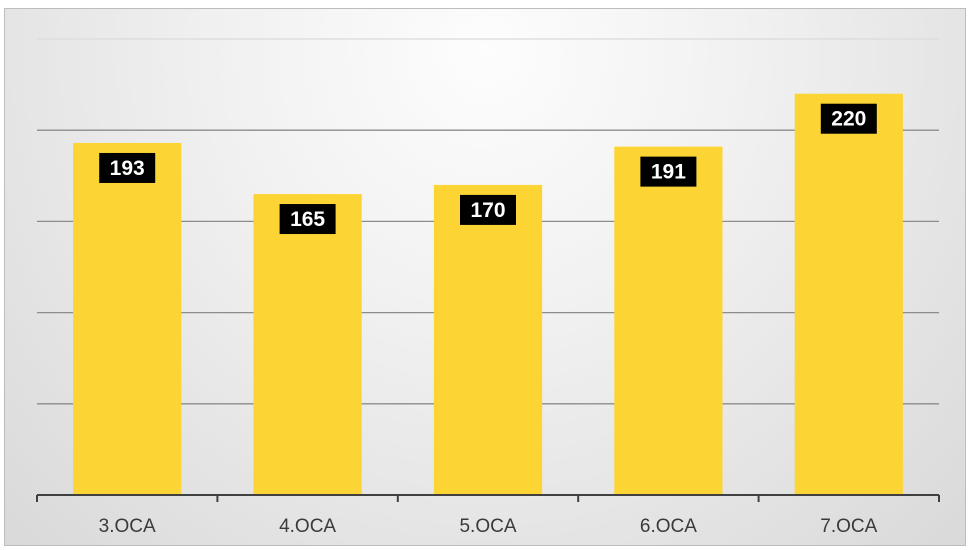 The width and height of the screenshot is (972, 550). What do you see at coordinates (127, 526) in the screenshot?
I see `x-tick-label: 3.OCA` at bounding box center [127, 526].